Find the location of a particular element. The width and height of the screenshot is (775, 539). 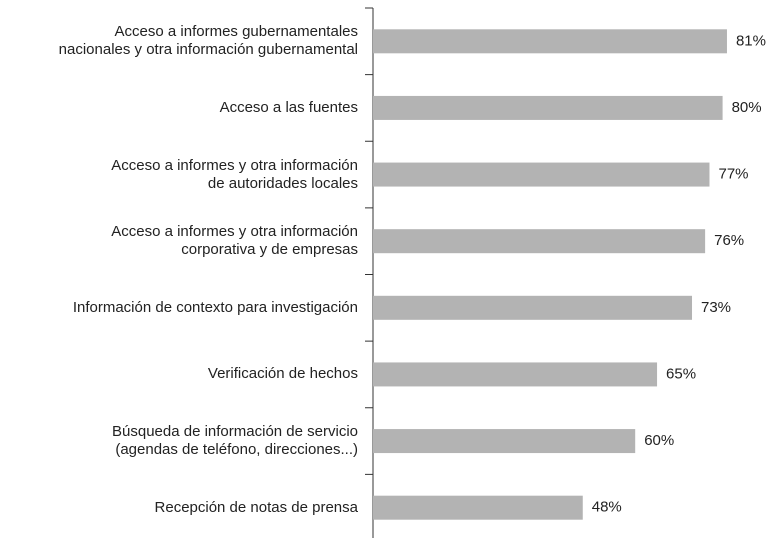

value-label: 80% is located at coordinates (747, 107).